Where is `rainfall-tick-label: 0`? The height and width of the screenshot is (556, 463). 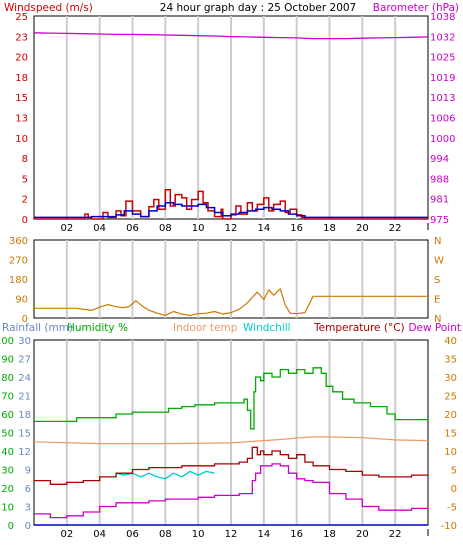
rainfall-tick-label: 0 is located at coordinates (28, 526).